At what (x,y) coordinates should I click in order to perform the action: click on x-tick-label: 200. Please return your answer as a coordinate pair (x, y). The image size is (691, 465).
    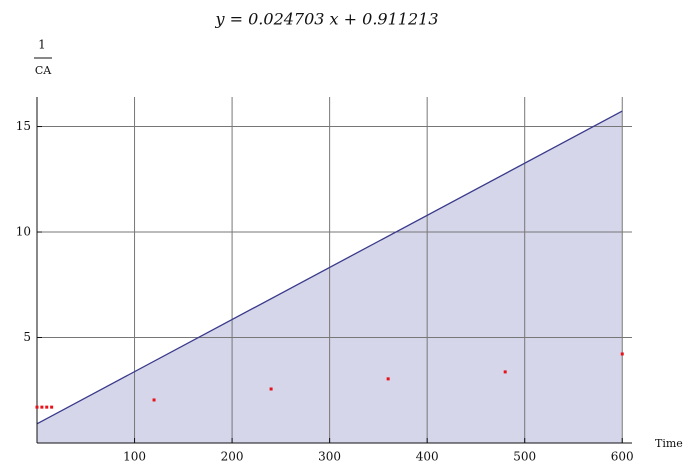
    Looking at the image, I should click on (232, 457).